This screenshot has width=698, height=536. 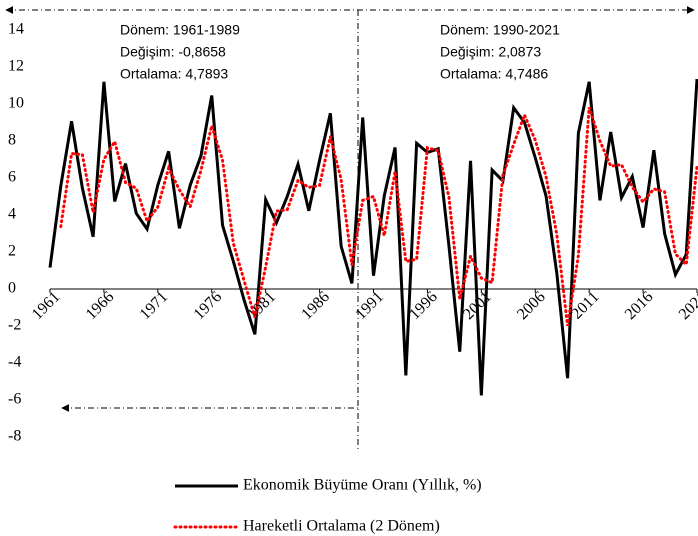 I want to click on x-tick-label: 2021, so click(x=687, y=305).